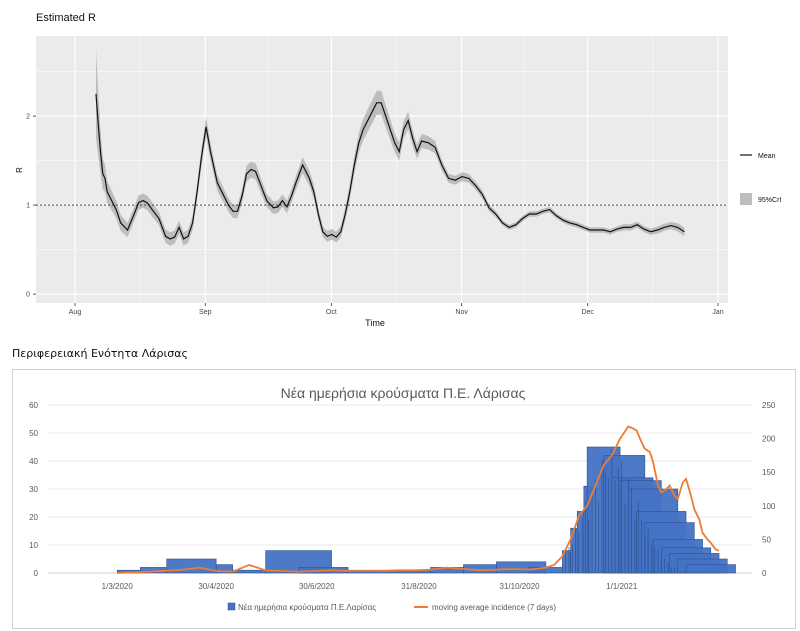 Image resolution: width=800 pixels, height=631 pixels. What do you see at coordinates (769, 200) in the screenshot?
I see `legend-ci-label: 95%CrI` at bounding box center [769, 200].